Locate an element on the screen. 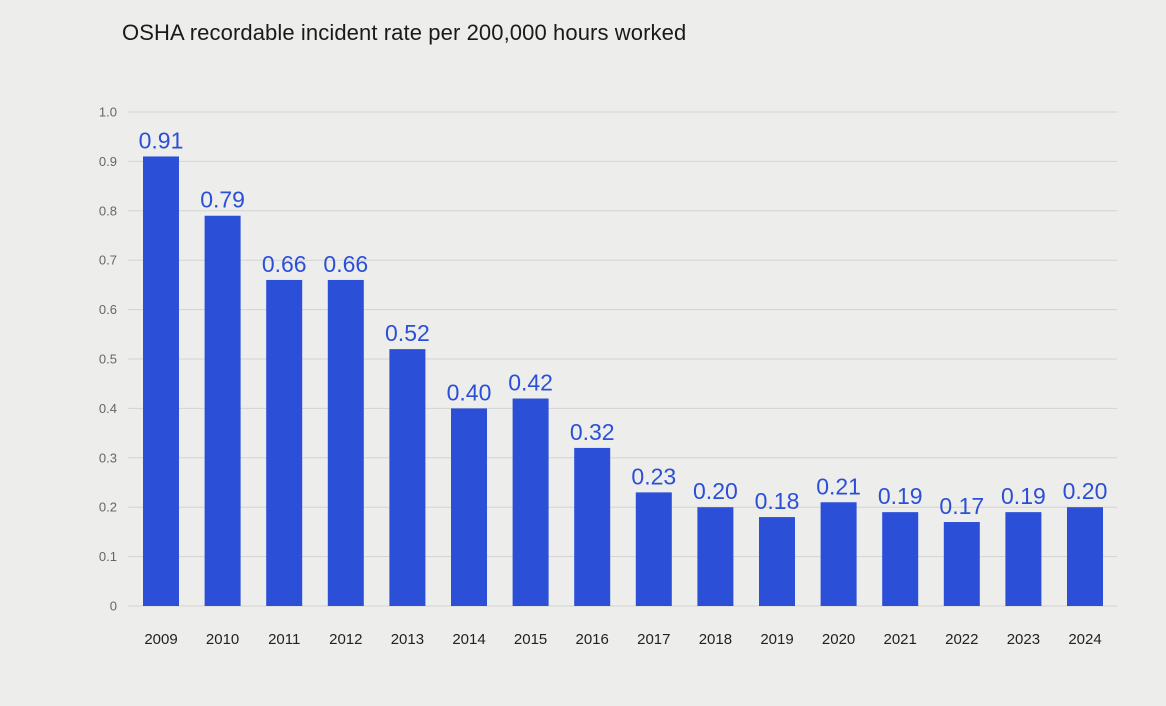 The width and height of the screenshot is (1166, 706). x-tick-label: 2015 is located at coordinates (530, 639).